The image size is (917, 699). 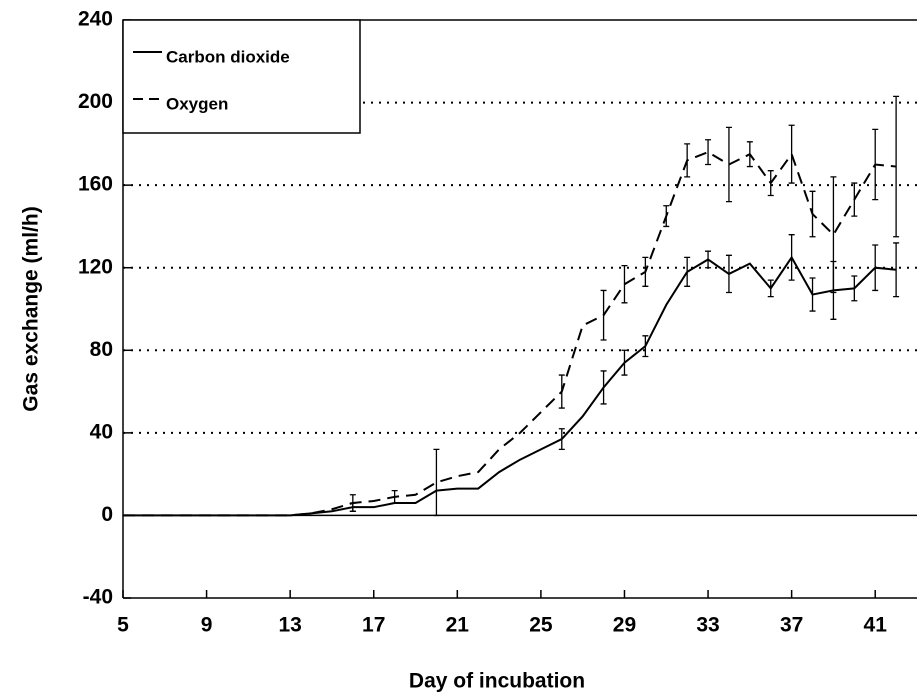 What do you see at coordinates (876, 625) in the screenshot?
I see `x-tick-label: 41` at bounding box center [876, 625].